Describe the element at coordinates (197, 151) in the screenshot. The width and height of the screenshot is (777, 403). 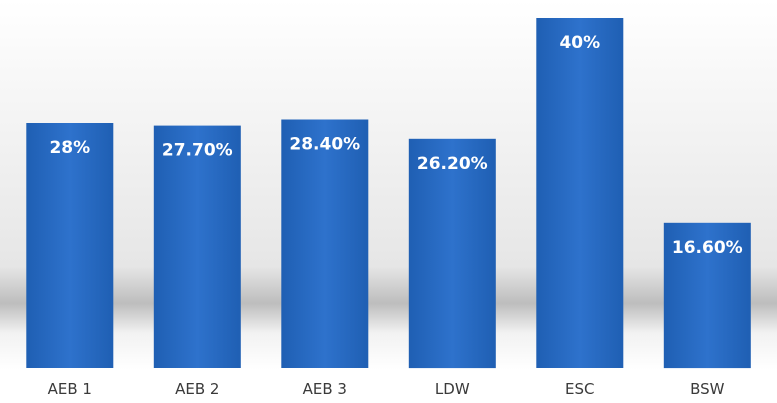
I see `data-label-aeb-2: 27.70%` at that location.